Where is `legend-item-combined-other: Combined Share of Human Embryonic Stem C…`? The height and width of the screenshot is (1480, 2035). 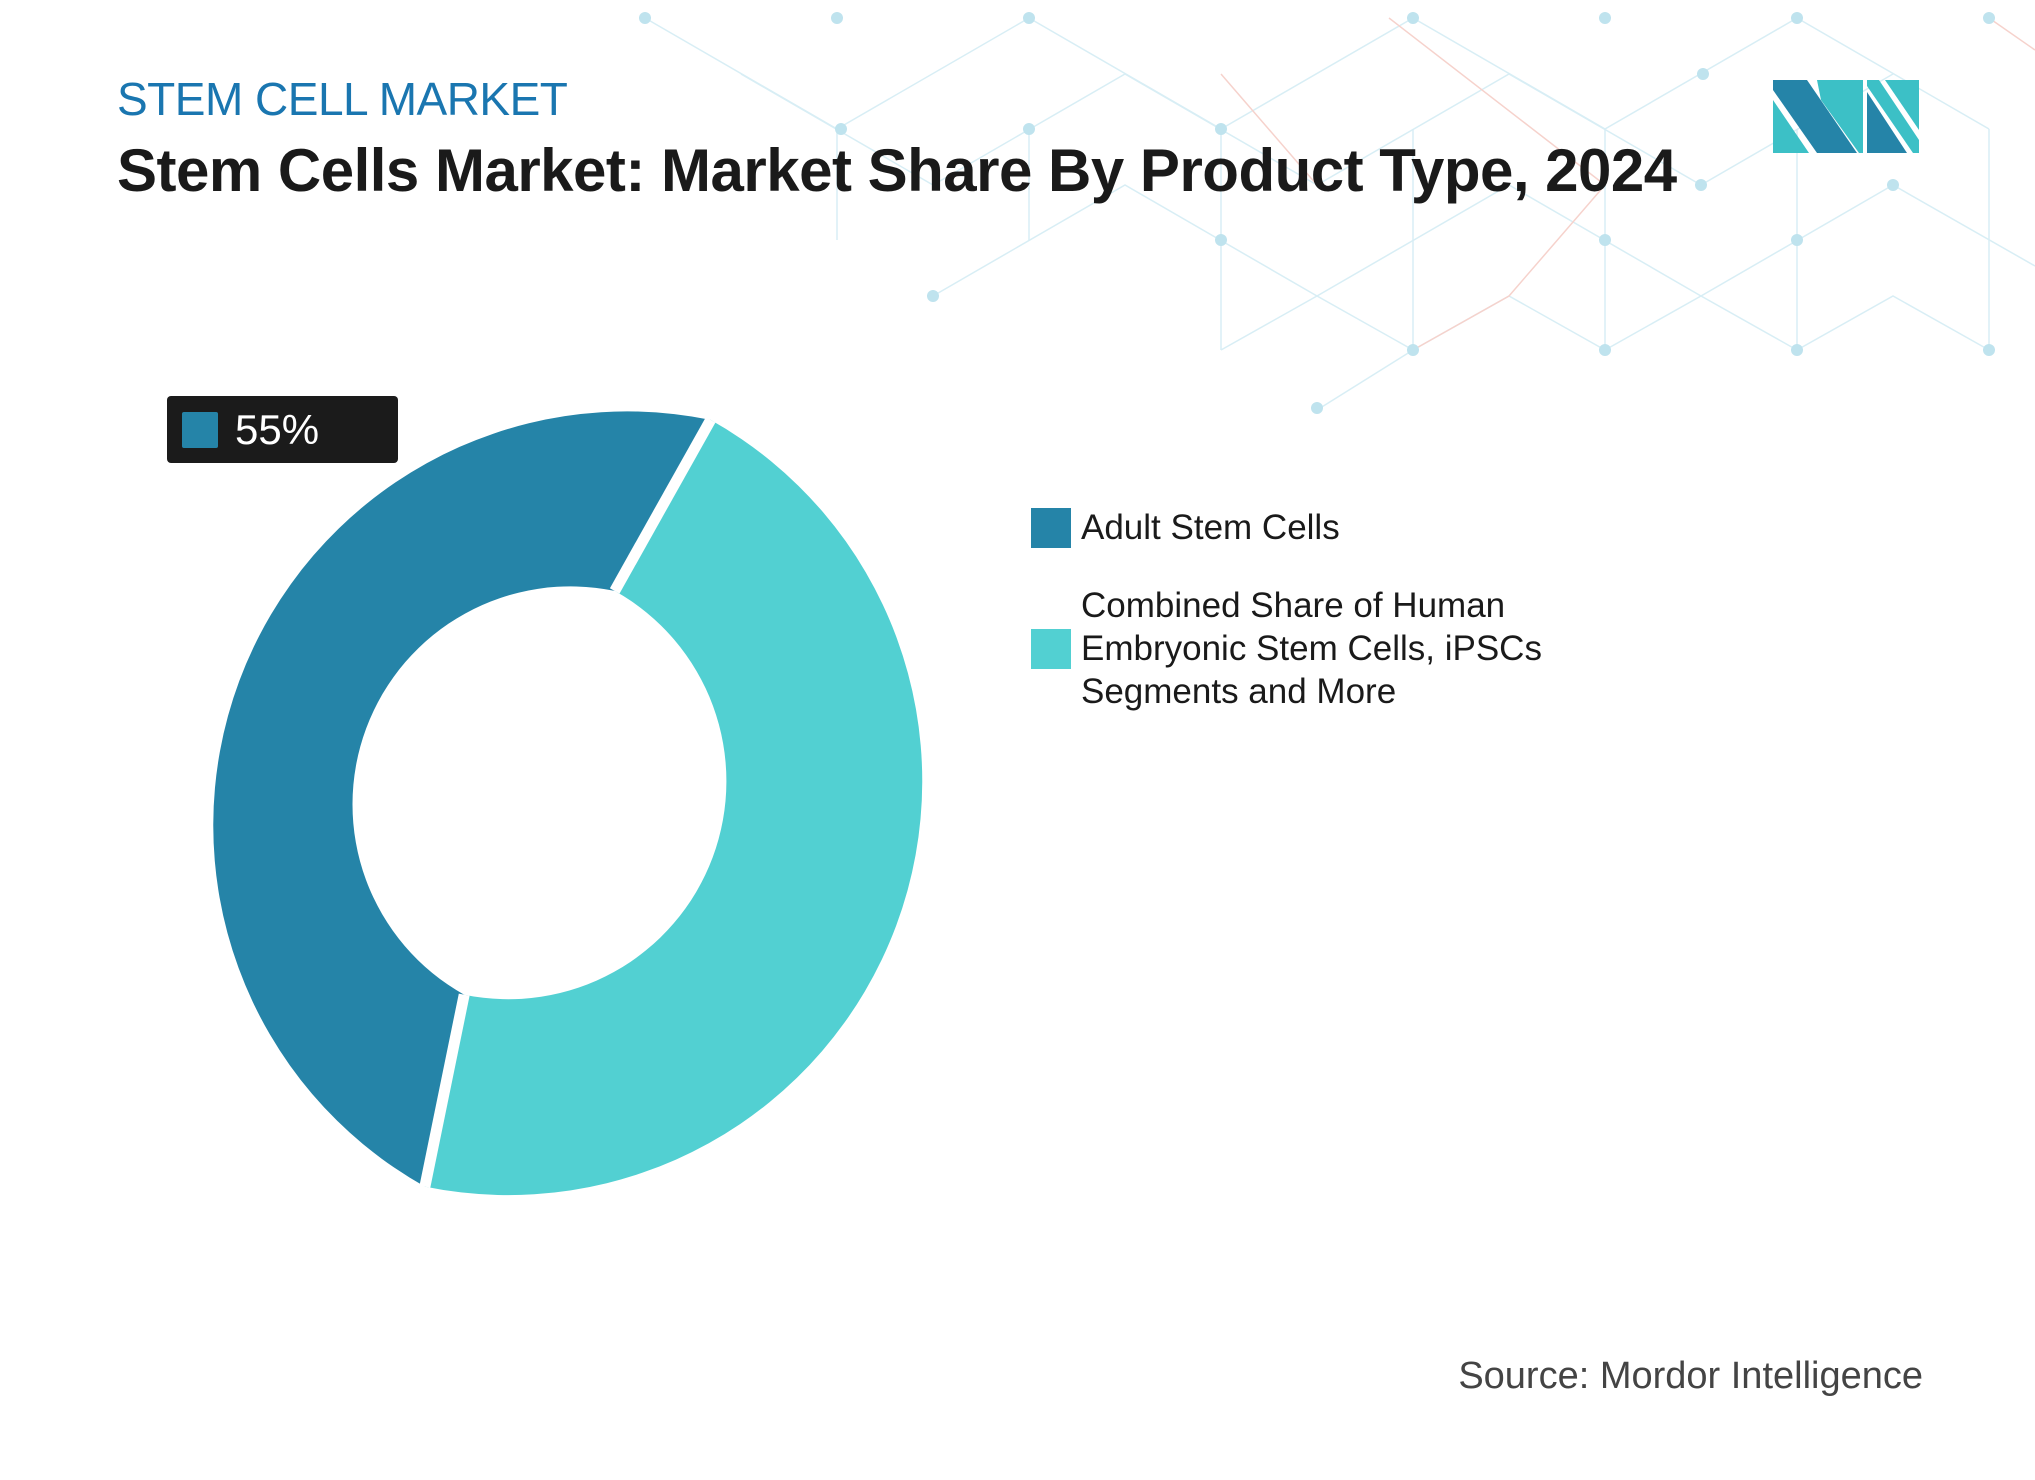
legend-item-combined-other: Combined Share of Human Embryonic Stem C… is located at coordinates (1316, 648).